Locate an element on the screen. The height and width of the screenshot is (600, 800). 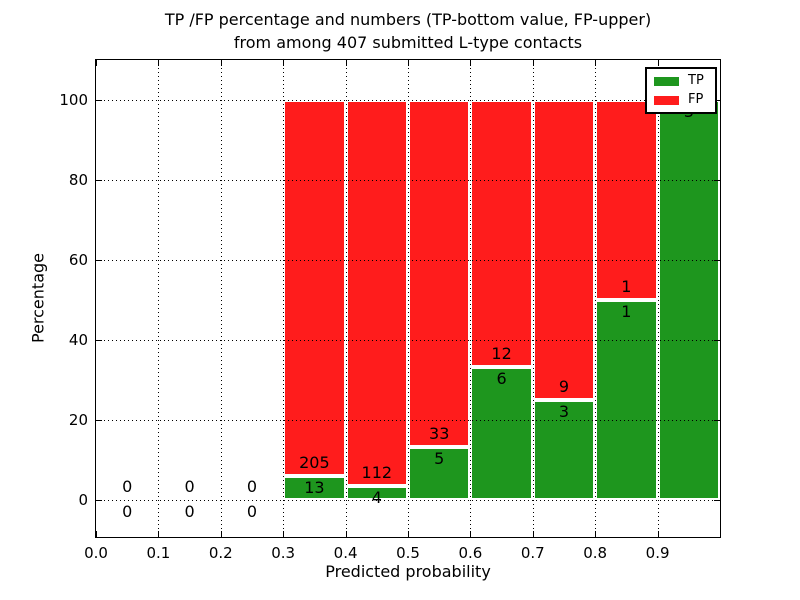
y-tick-label: 80 is located at coordinates (78, 180).